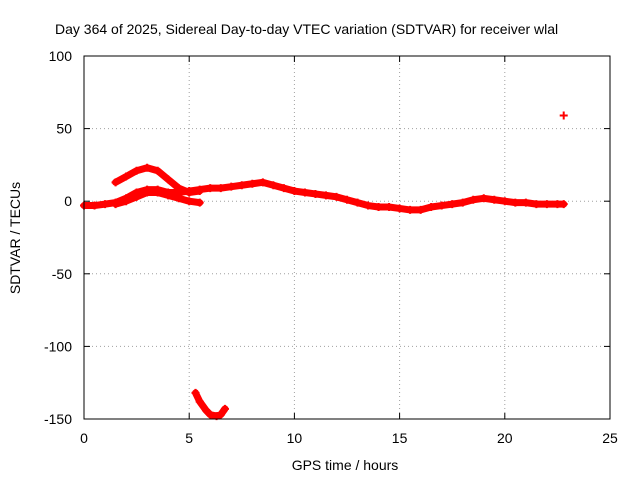 Image resolution: width=640 pixels, height=480 pixels. I want to click on y-tick-label: -50, so click(62, 274).